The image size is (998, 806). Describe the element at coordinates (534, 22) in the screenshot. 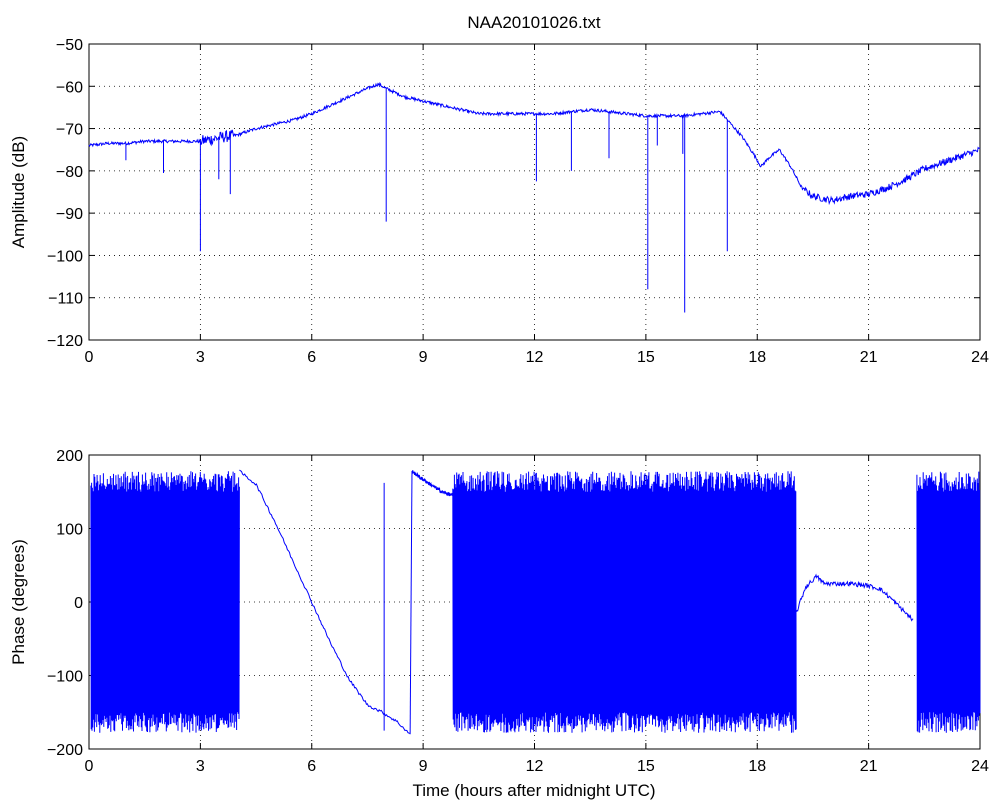

I see `chart-title: NAA20101026.txt` at that location.